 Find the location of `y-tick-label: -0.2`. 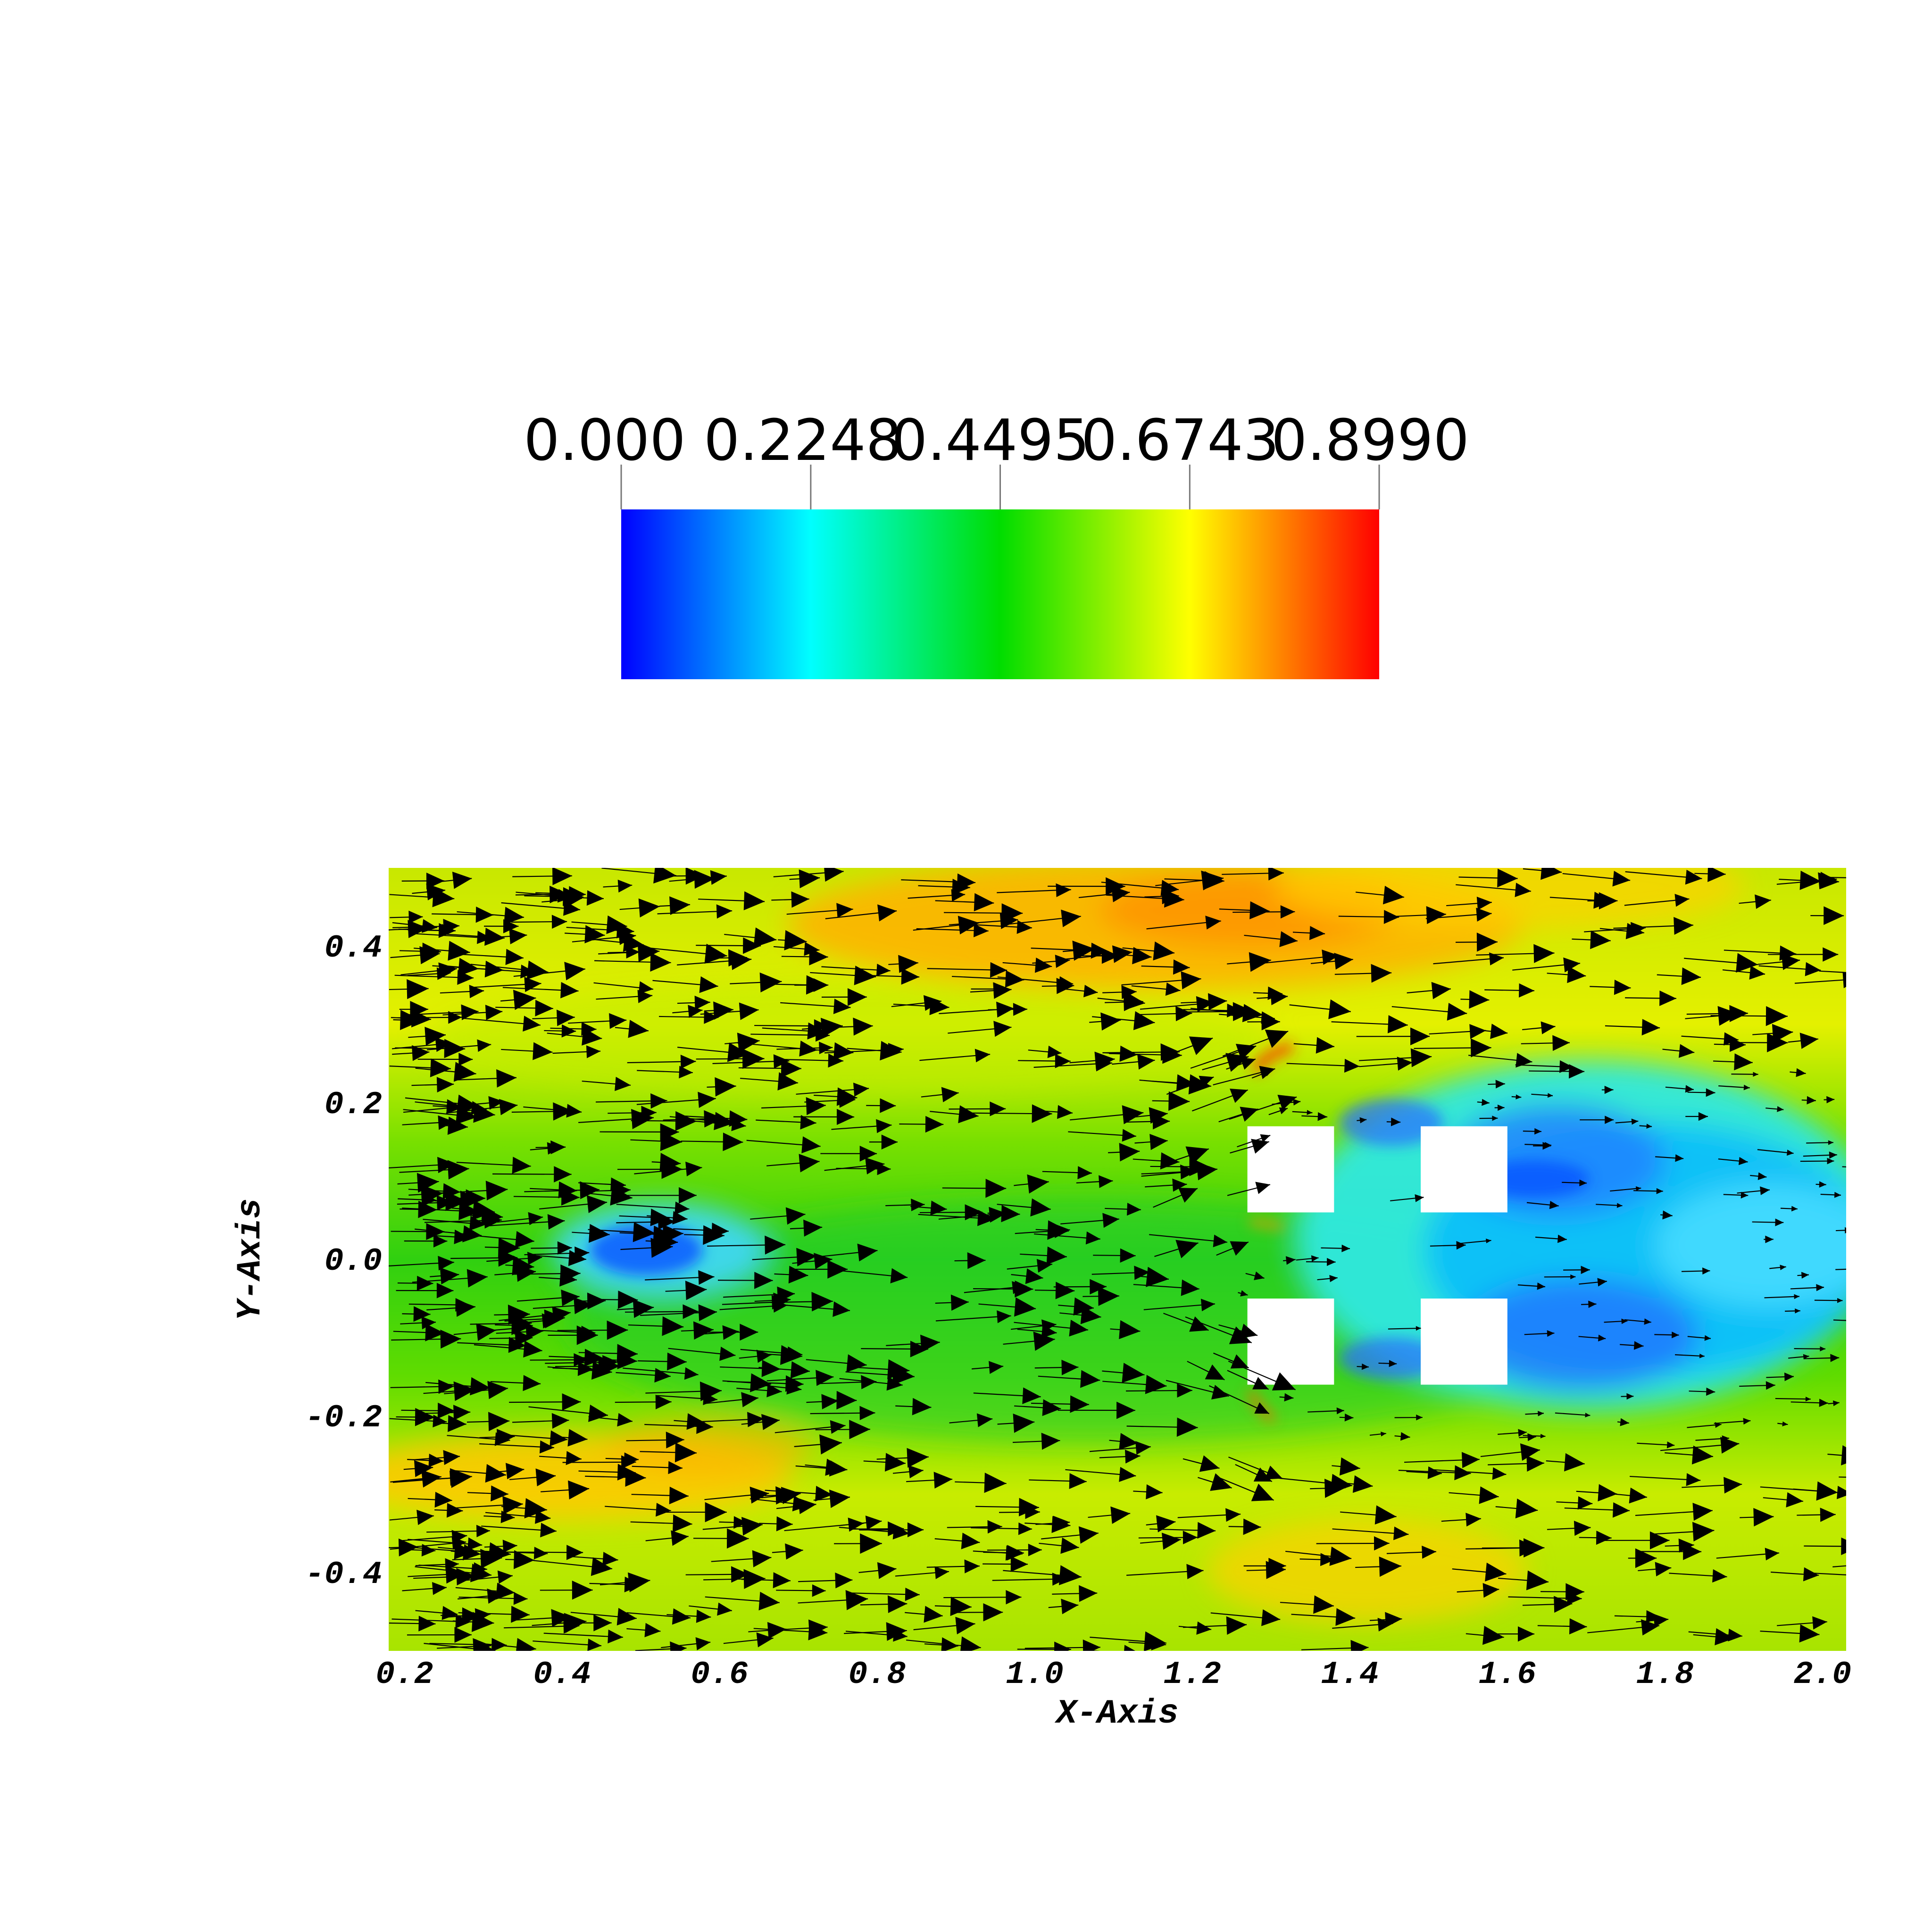

y-tick-label: -0.2 is located at coordinates (344, 1418).